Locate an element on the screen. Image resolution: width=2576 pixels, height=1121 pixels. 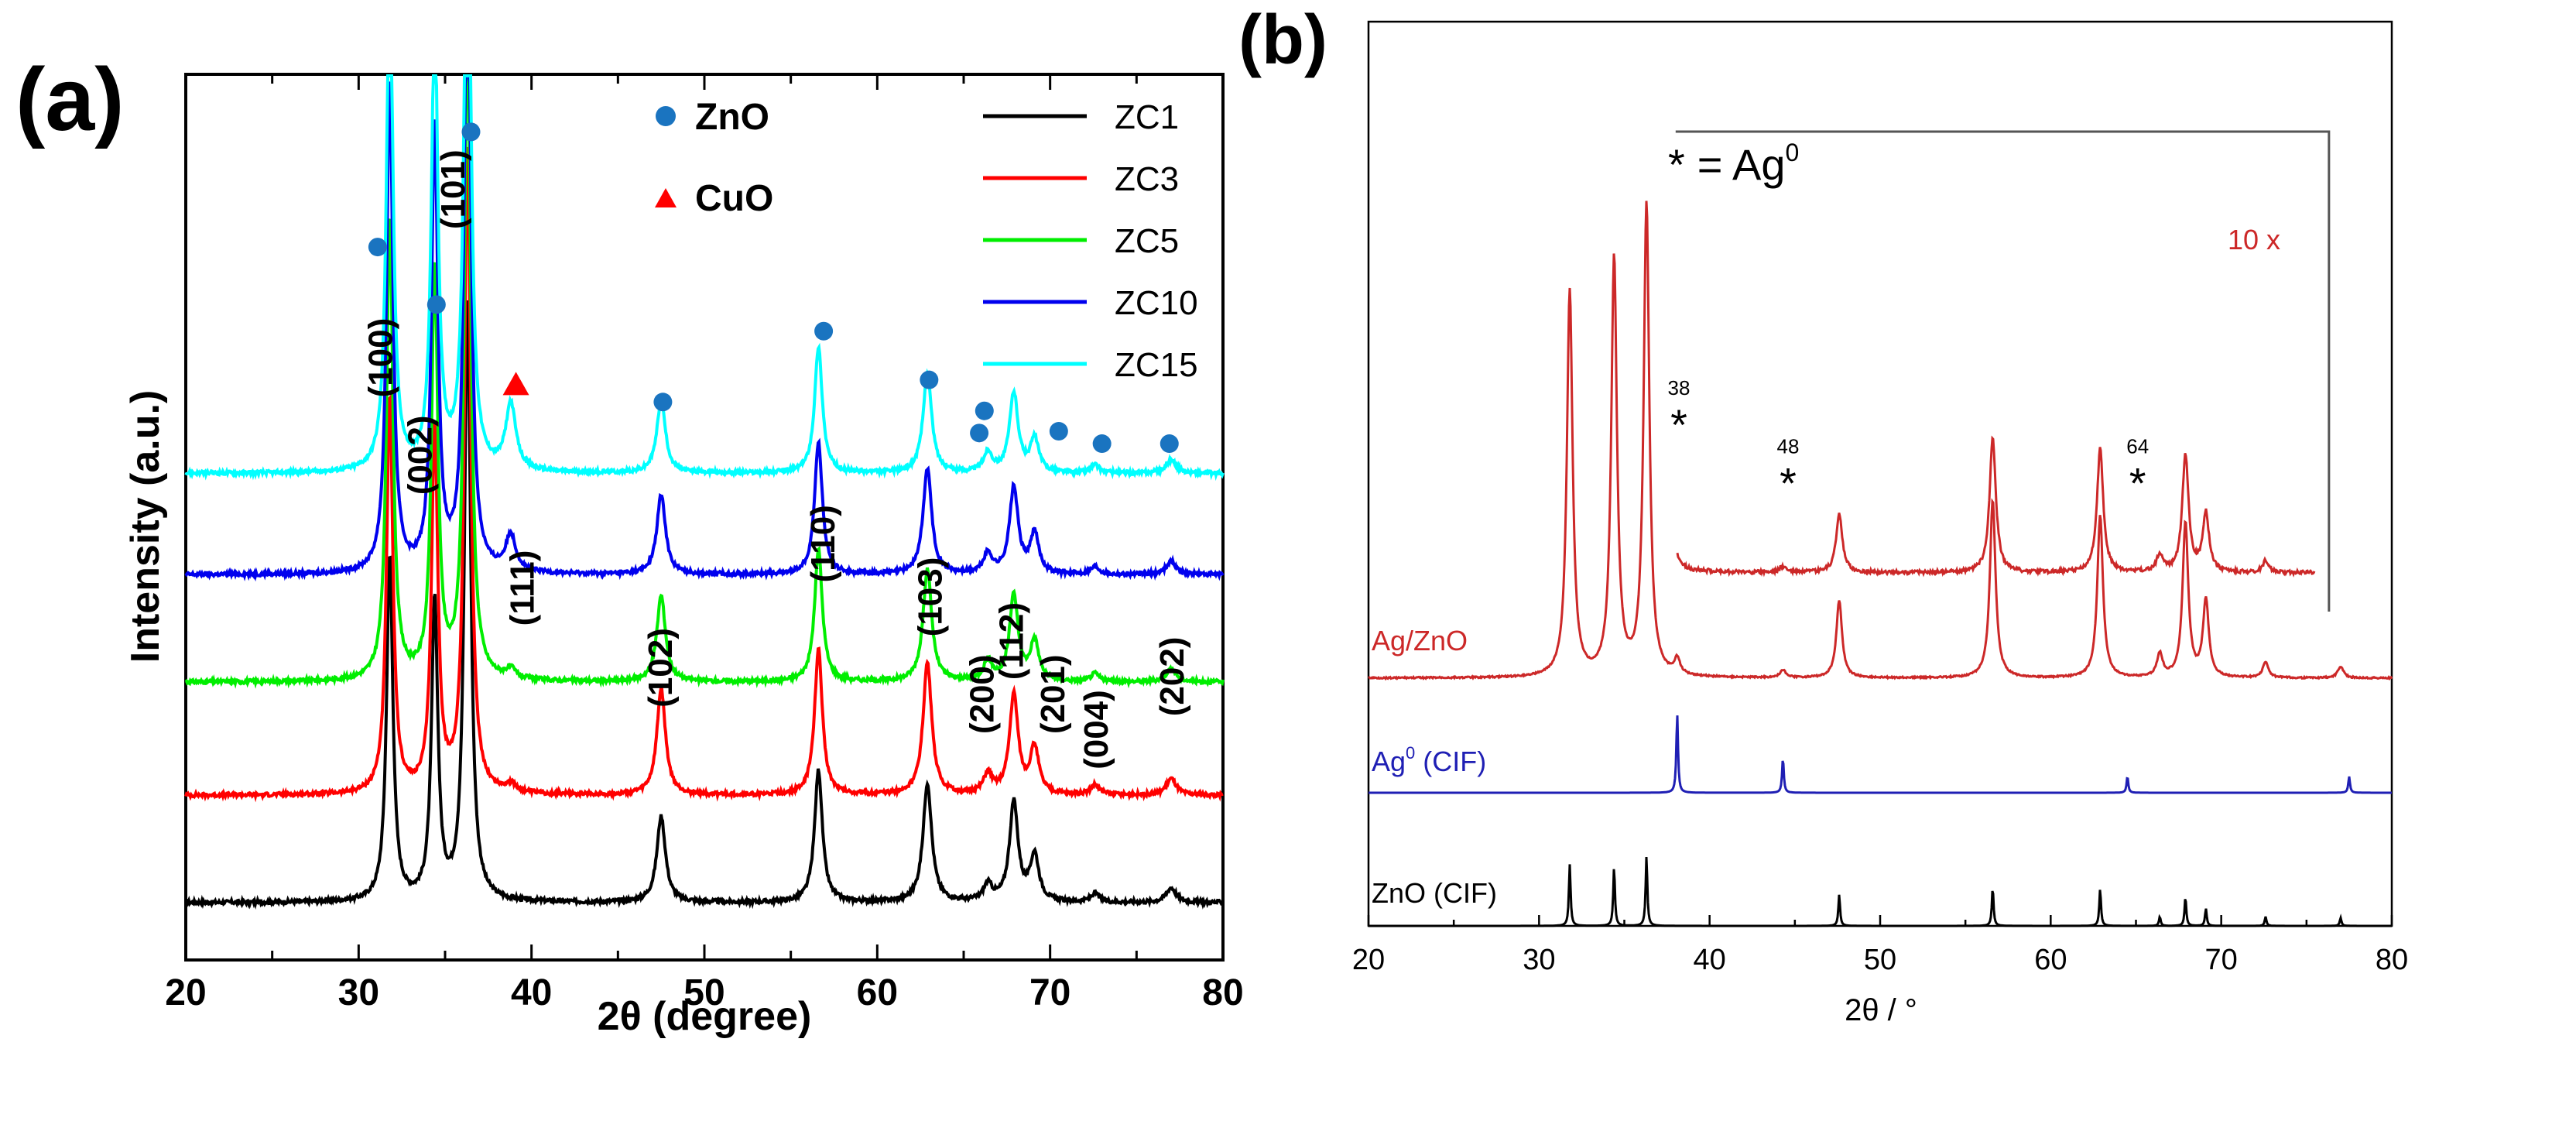
cuo-legend-marker is located at coordinates (666, 197).